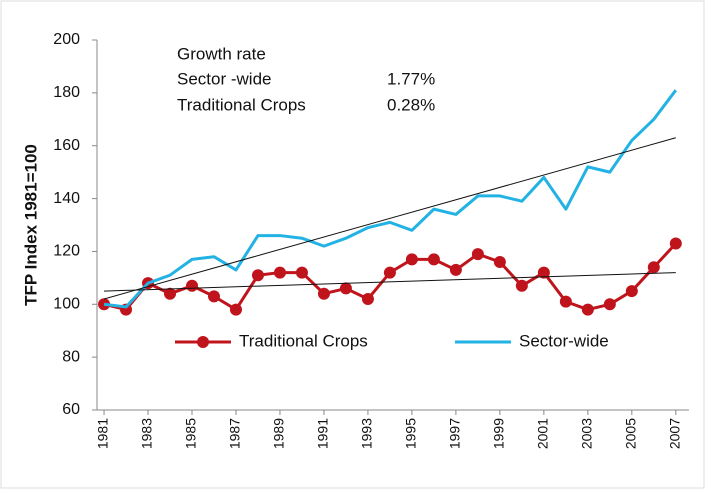 Image resolution: width=706 pixels, height=490 pixels. Describe the element at coordinates (303, 340) in the screenshot. I see `legend-label: Traditional Crops` at that location.